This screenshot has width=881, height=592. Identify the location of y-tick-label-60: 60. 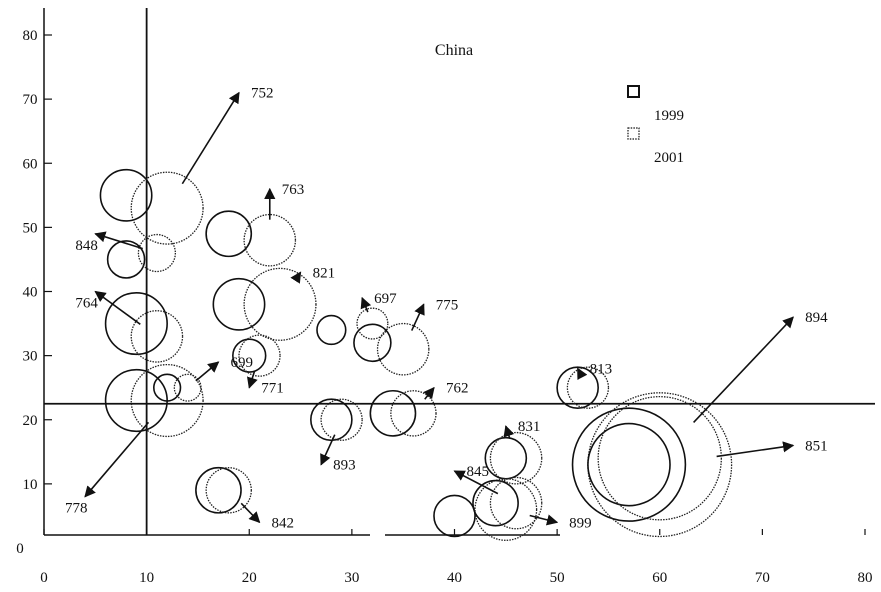
(30, 164).